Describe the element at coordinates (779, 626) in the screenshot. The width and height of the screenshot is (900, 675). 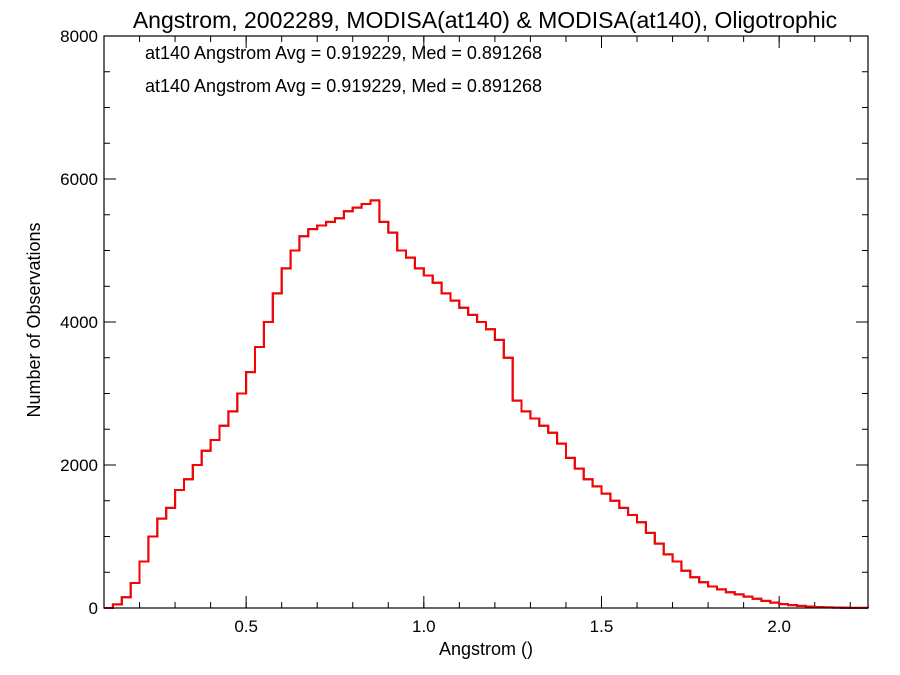
I see `x-tick-label: 2.0` at that location.